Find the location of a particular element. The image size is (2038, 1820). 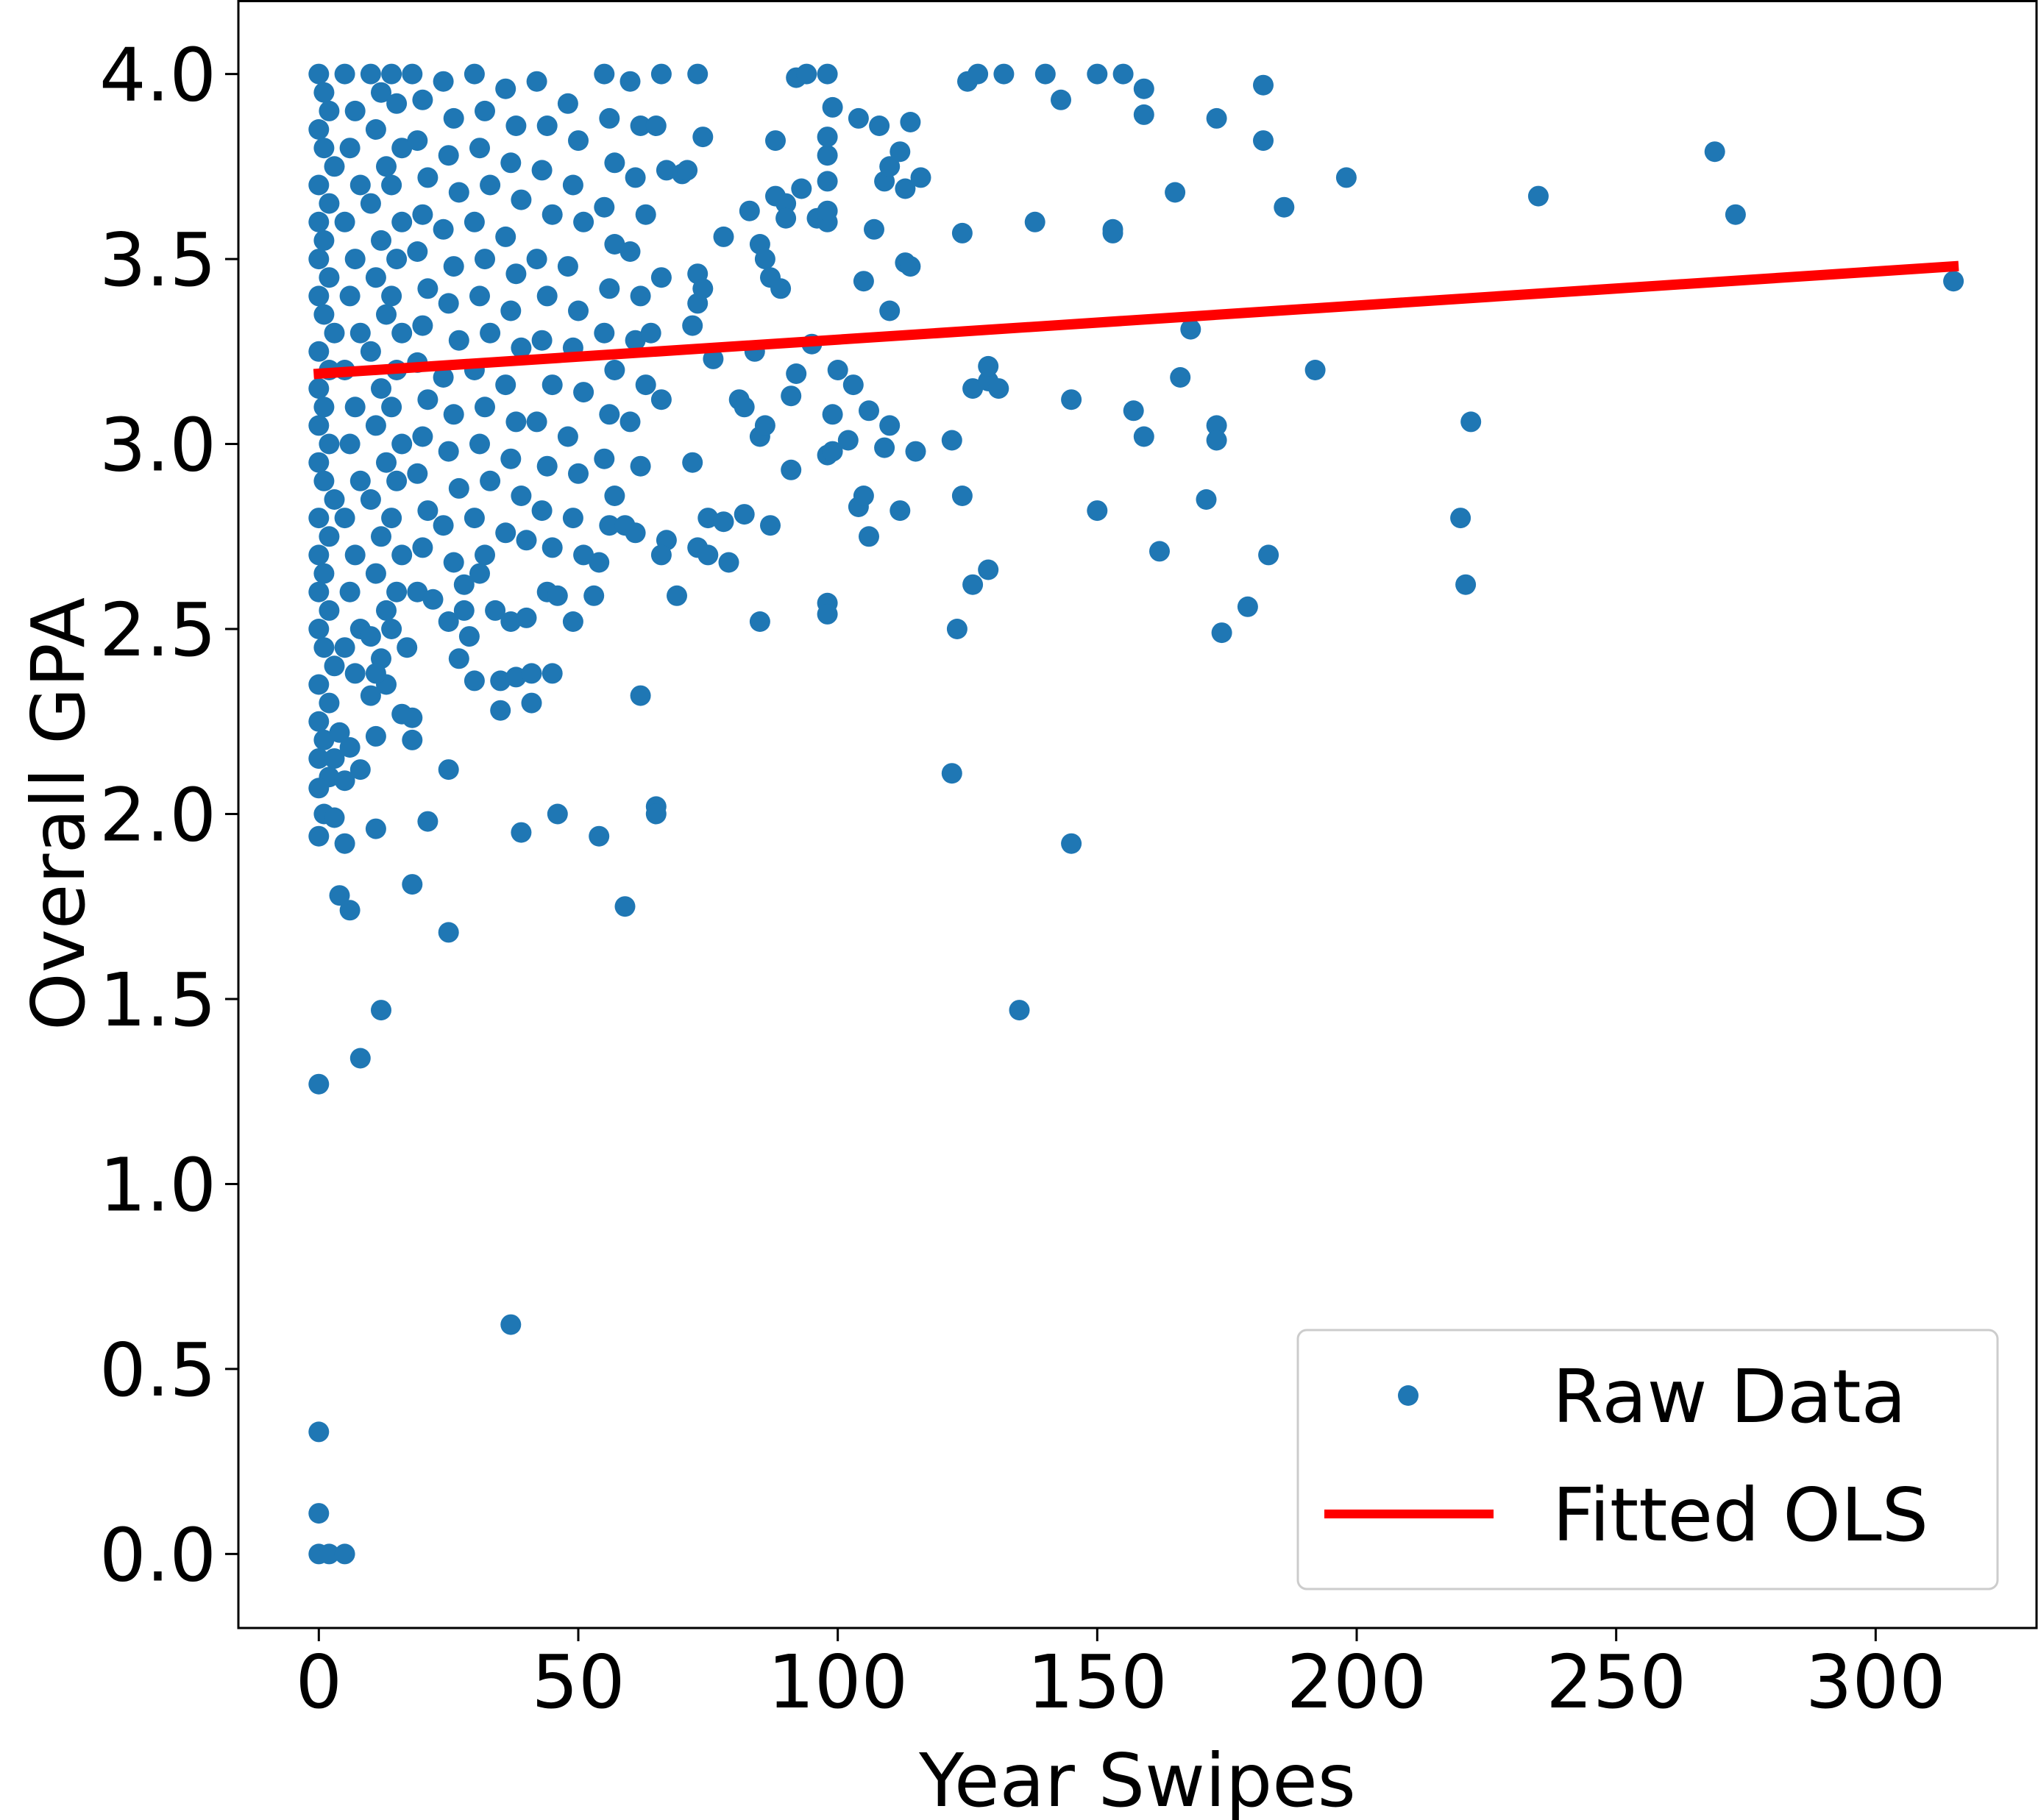

y-axis-ticks: 0.0 0.5 1.0 1.5 2.0 2.5 3.0 3.5 4.0 is located at coordinates (168, 815).